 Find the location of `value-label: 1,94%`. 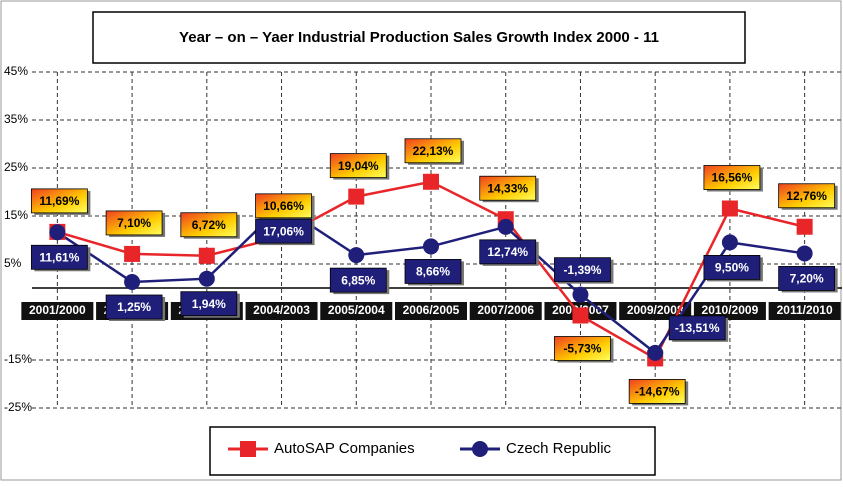

value-label: 1,94% is located at coordinates (209, 304).